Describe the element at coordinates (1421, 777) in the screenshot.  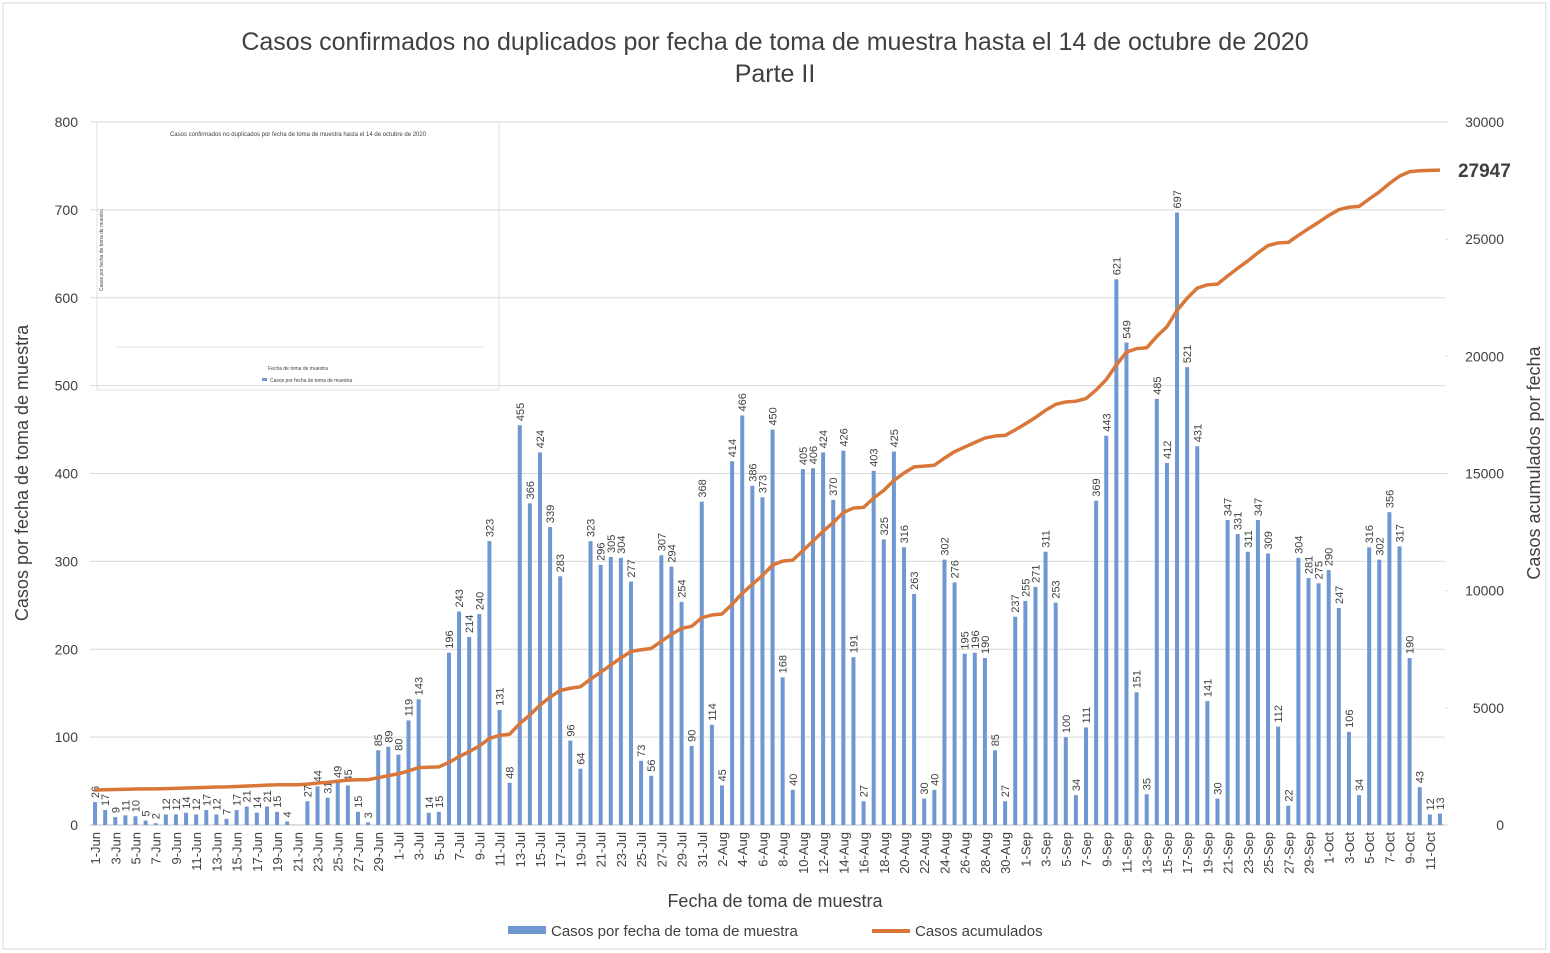
I see `bar-value-label: 43` at that location.